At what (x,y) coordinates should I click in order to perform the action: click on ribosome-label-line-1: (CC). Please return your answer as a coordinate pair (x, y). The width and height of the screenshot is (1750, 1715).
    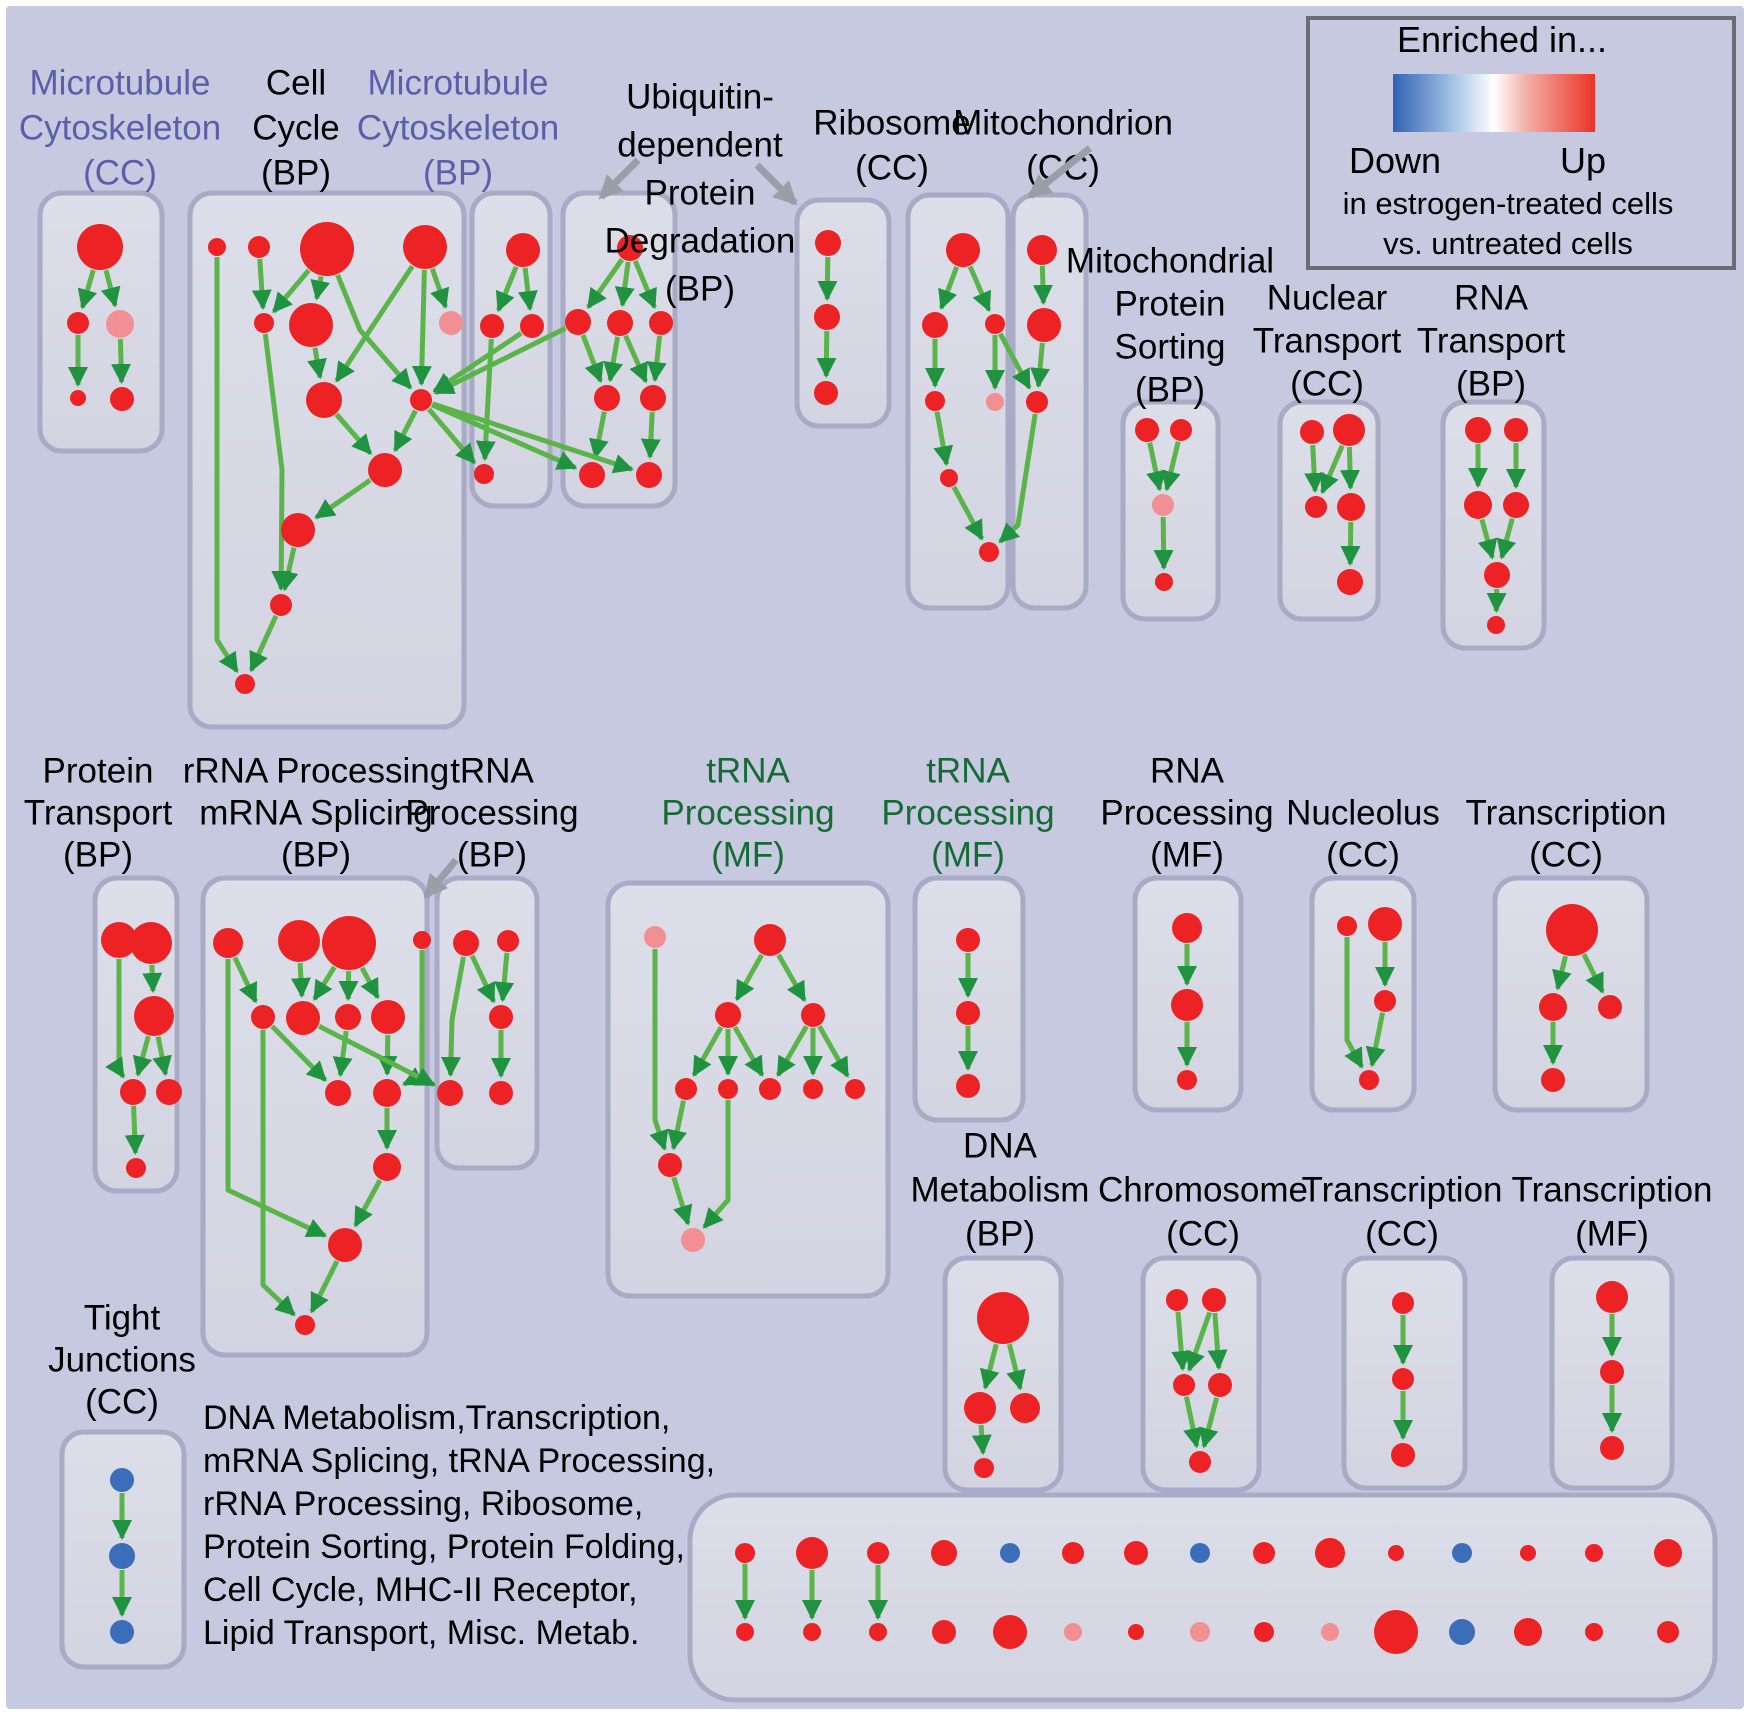
    Looking at the image, I should click on (892, 167).